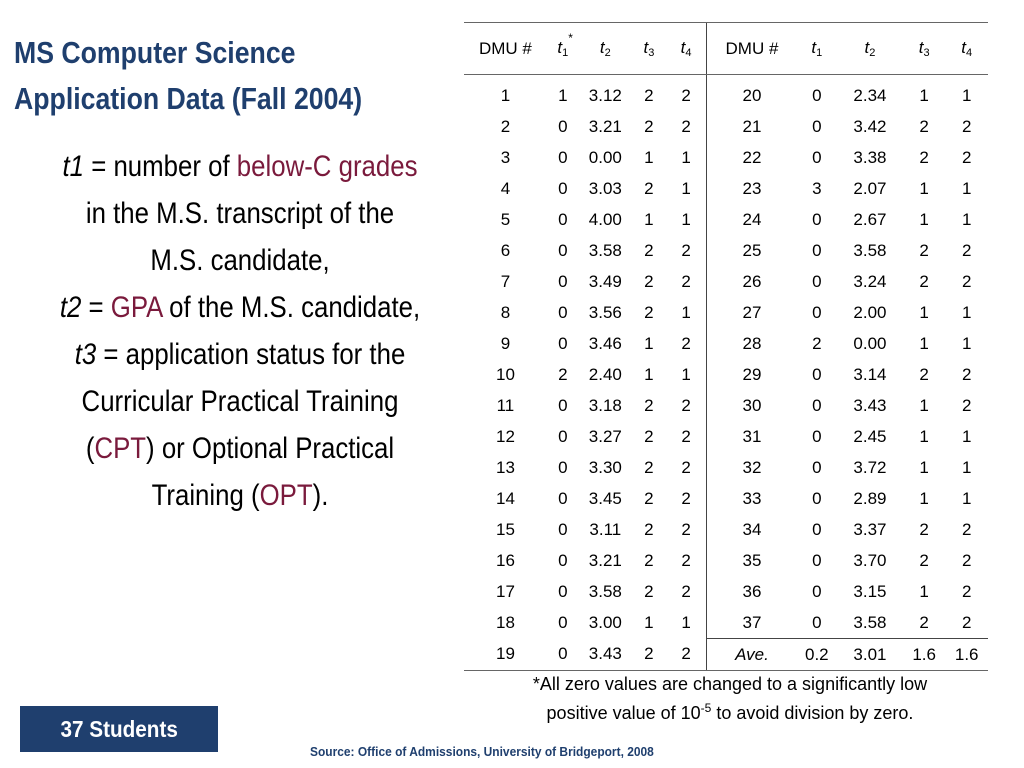 This screenshot has height=768, width=1024. What do you see at coordinates (96, 307) in the screenshot?
I see `equals: =` at bounding box center [96, 307].